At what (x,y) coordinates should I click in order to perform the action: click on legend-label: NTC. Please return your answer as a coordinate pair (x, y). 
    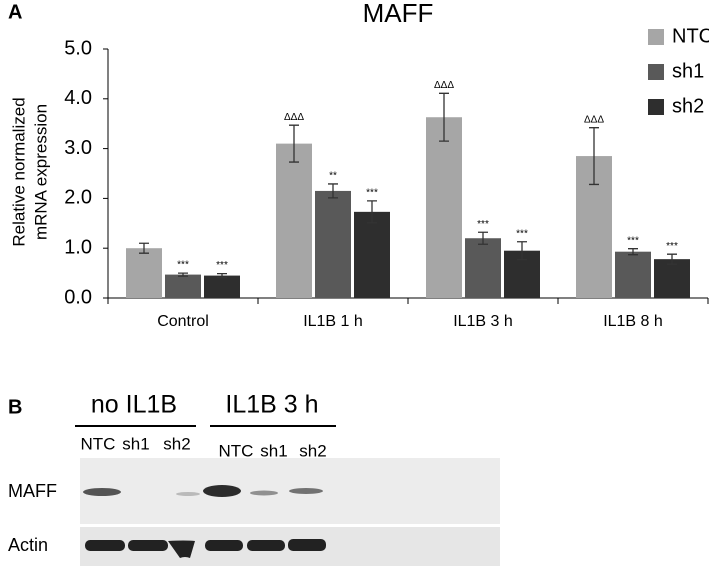
    Looking at the image, I should click on (690, 36).